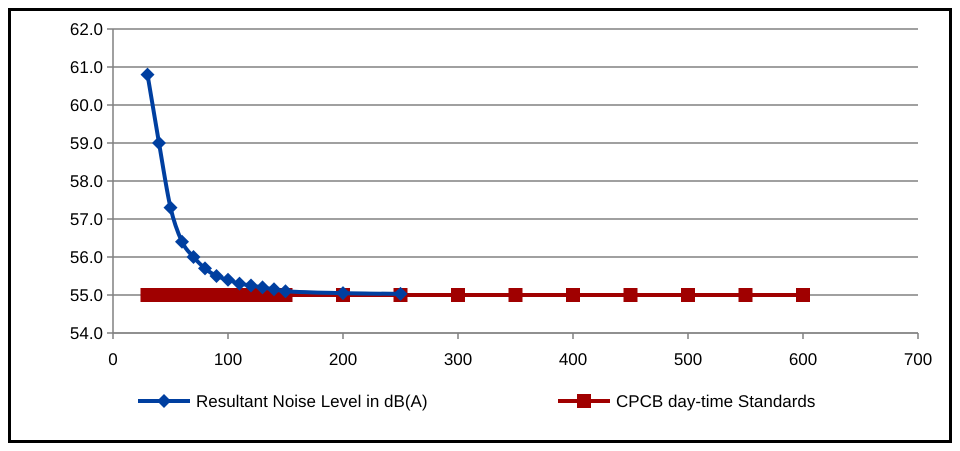  I want to click on x-tick-label: 300, so click(458, 359).